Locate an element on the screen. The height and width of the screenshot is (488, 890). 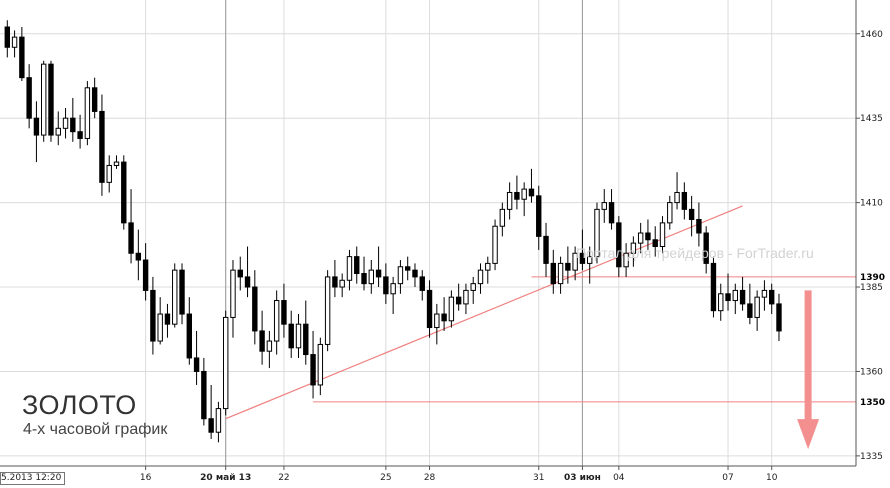
y-tick-label: 1360 is located at coordinates (871, 372).